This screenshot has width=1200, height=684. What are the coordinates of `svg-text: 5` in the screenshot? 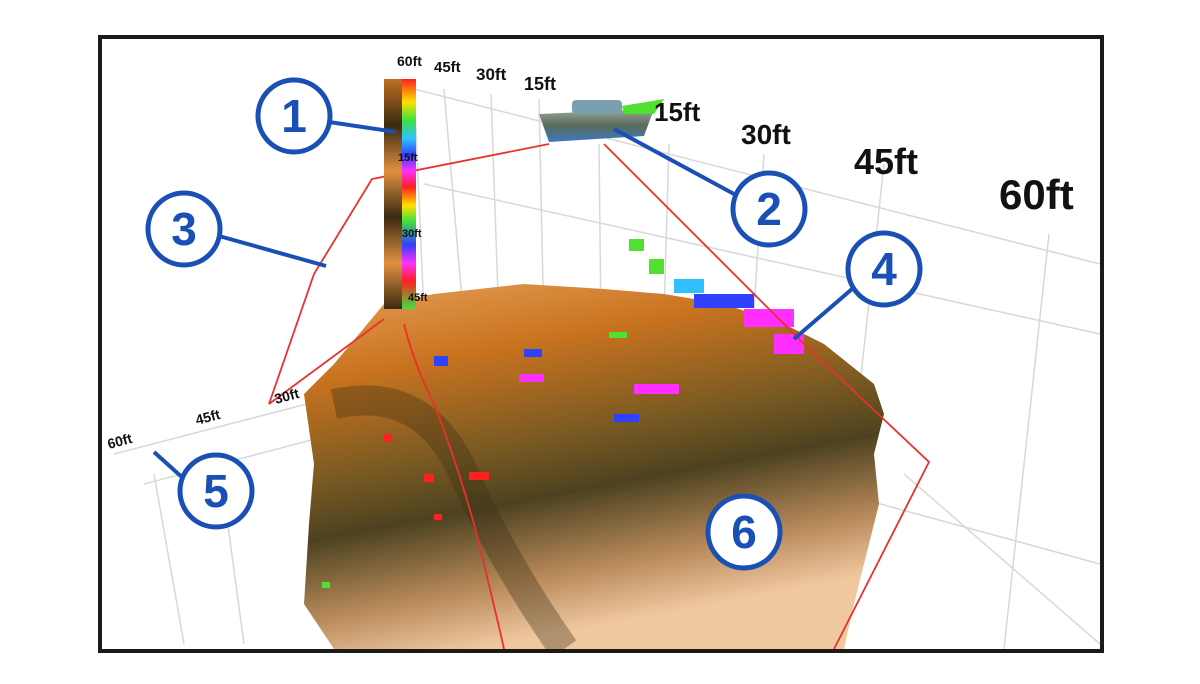 It's located at (216, 491).